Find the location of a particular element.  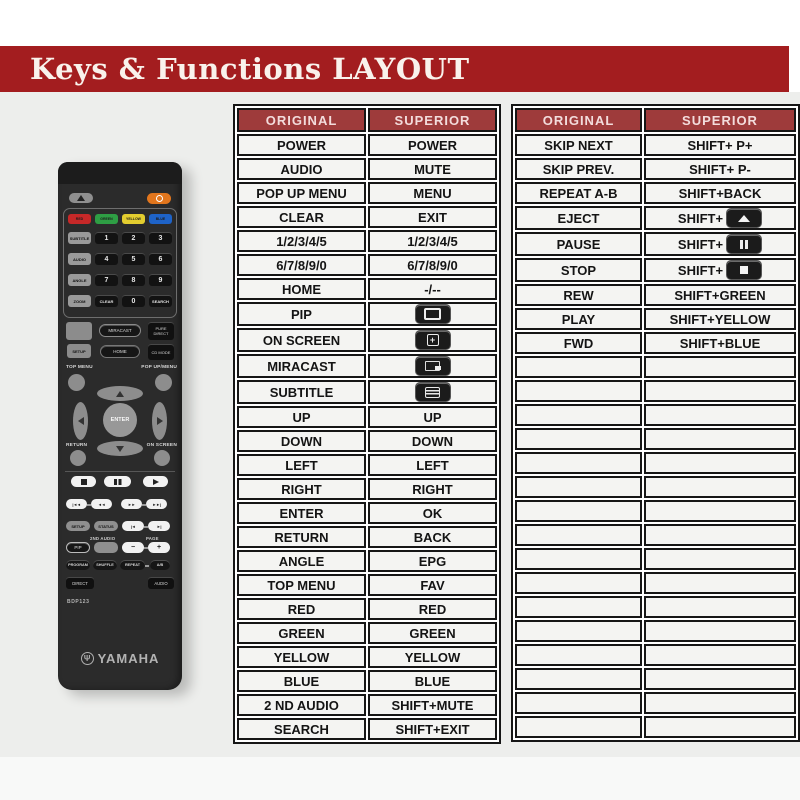

table-row: REPEAT A-B SHIFT+BACK is located at coordinates (655, 193).